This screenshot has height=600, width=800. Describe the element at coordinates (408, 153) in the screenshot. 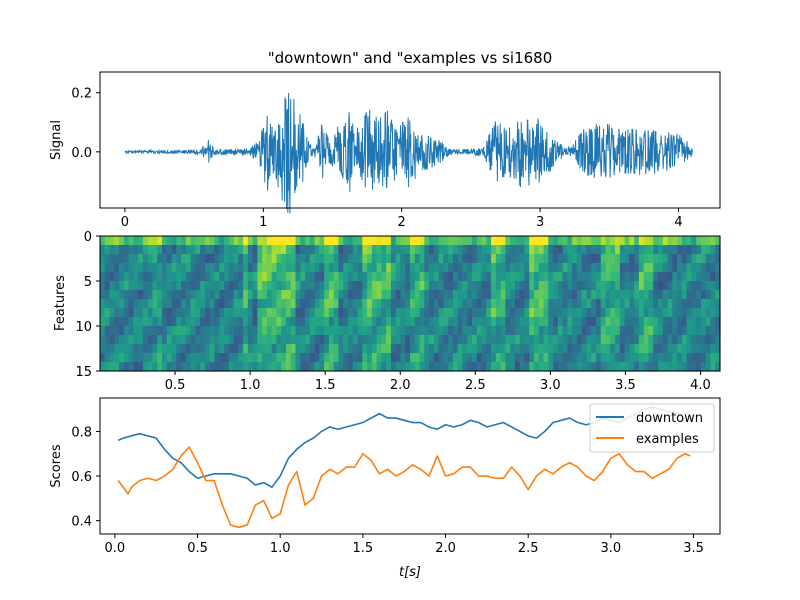

I see `signal-plot-area` at that location.